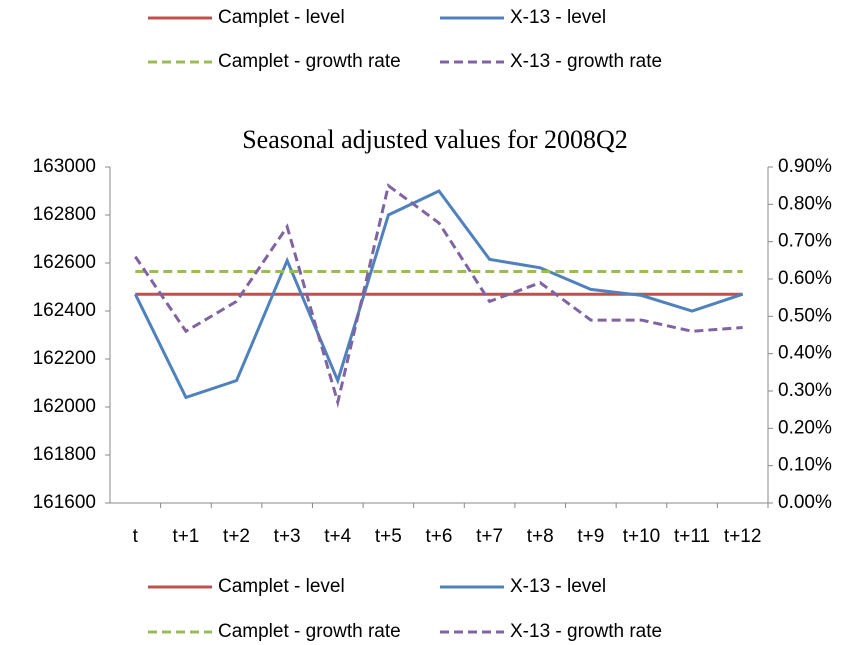  I want to click on x-tick-label: t+8, so click(540, 536).